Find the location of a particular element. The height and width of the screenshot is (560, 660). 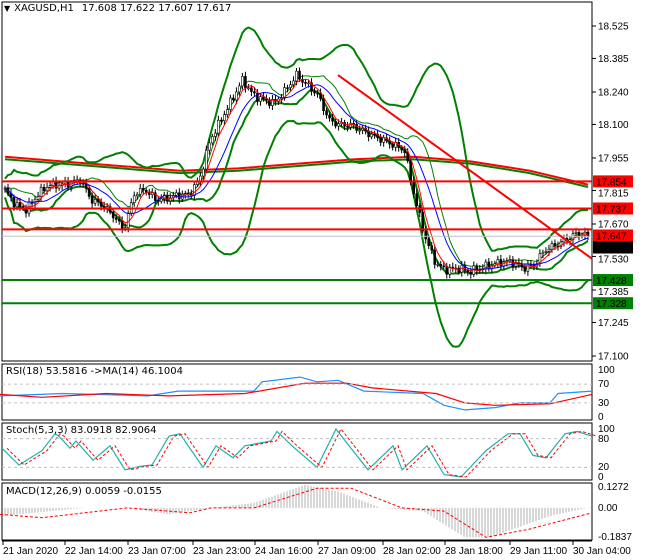

y-tick-label: 18.240 is located at coordinates (613, 93).